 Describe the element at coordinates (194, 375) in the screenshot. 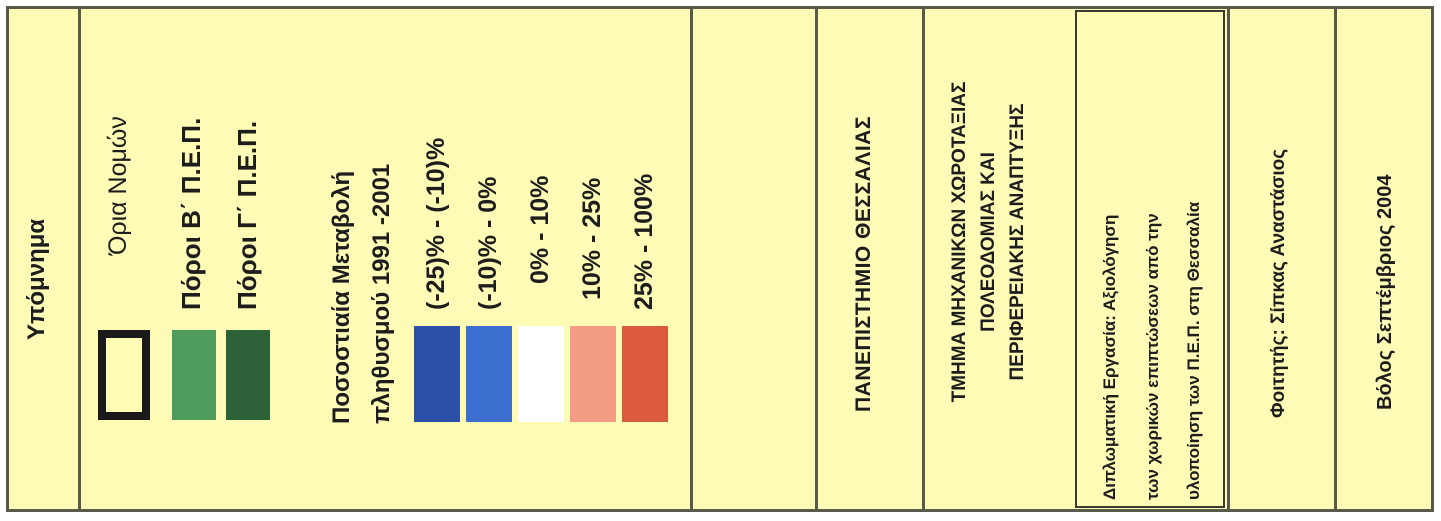

I see `poroi-b-swatch` at that location.